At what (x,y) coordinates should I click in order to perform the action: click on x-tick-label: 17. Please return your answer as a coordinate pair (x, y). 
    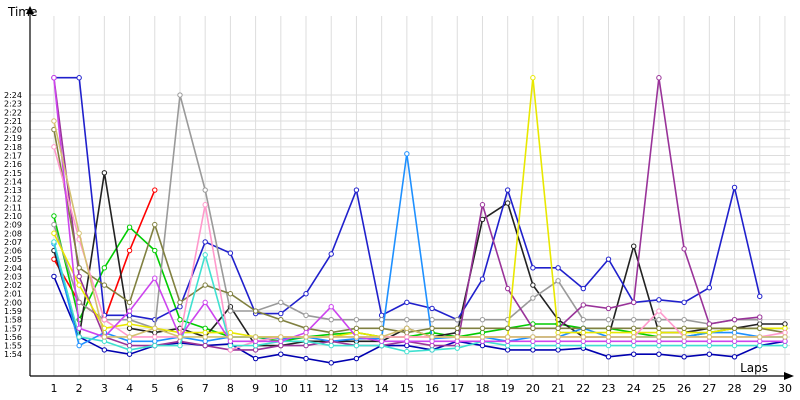
    Looking at the image, I should click on (457, 388).